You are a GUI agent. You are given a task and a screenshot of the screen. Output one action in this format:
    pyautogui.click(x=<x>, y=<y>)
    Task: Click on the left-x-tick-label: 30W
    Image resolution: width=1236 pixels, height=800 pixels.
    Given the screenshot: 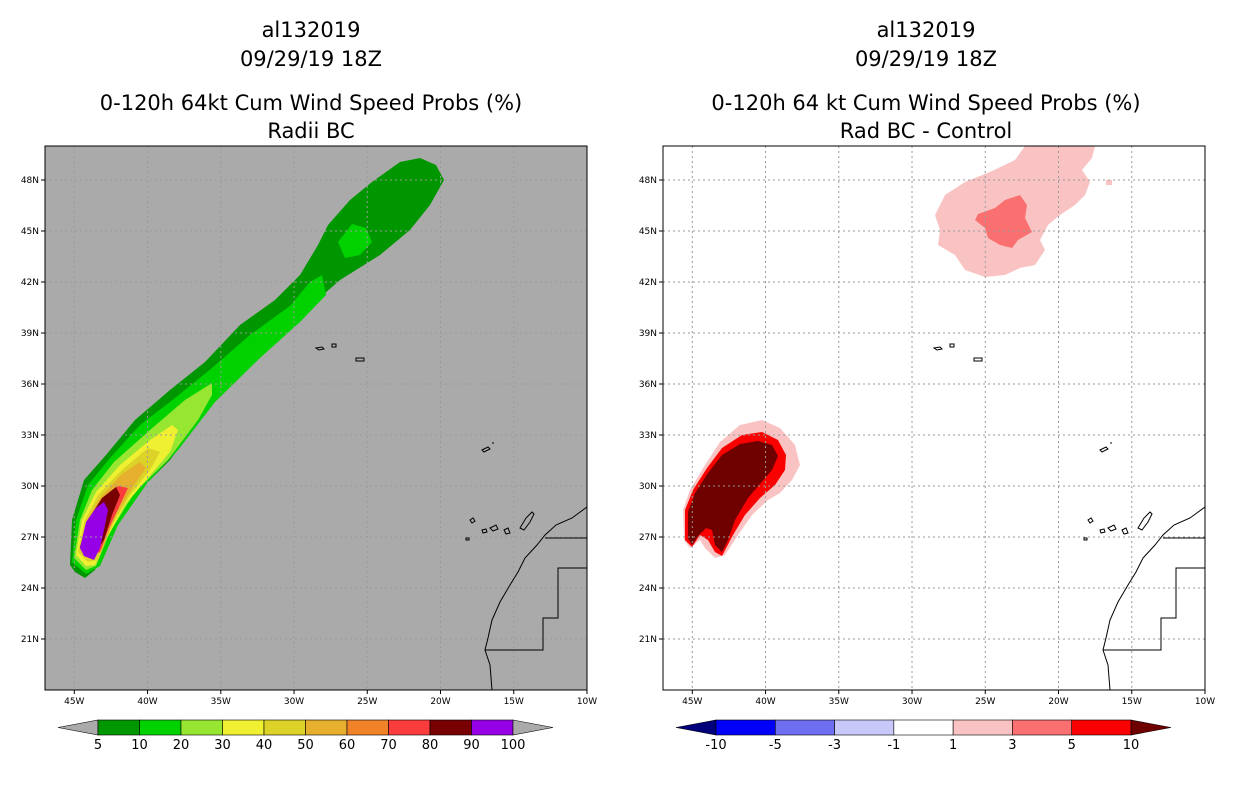 What is the action you would take?
    pyautogui.click(x=294, y=702)
    